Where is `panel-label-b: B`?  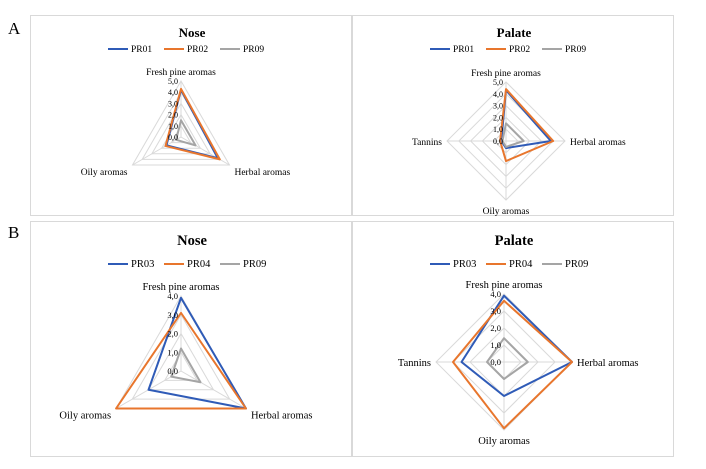 panel-label-b: B is located at coordinates (14, 232).